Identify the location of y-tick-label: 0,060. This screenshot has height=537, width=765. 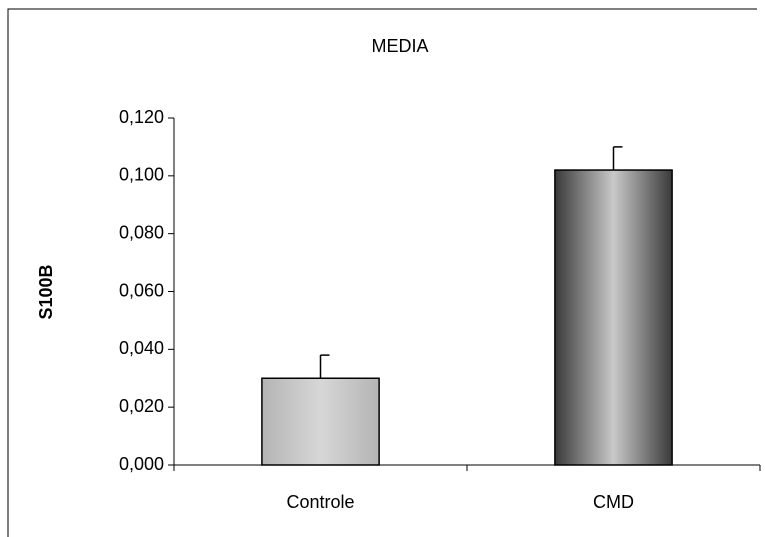
(141, 290).